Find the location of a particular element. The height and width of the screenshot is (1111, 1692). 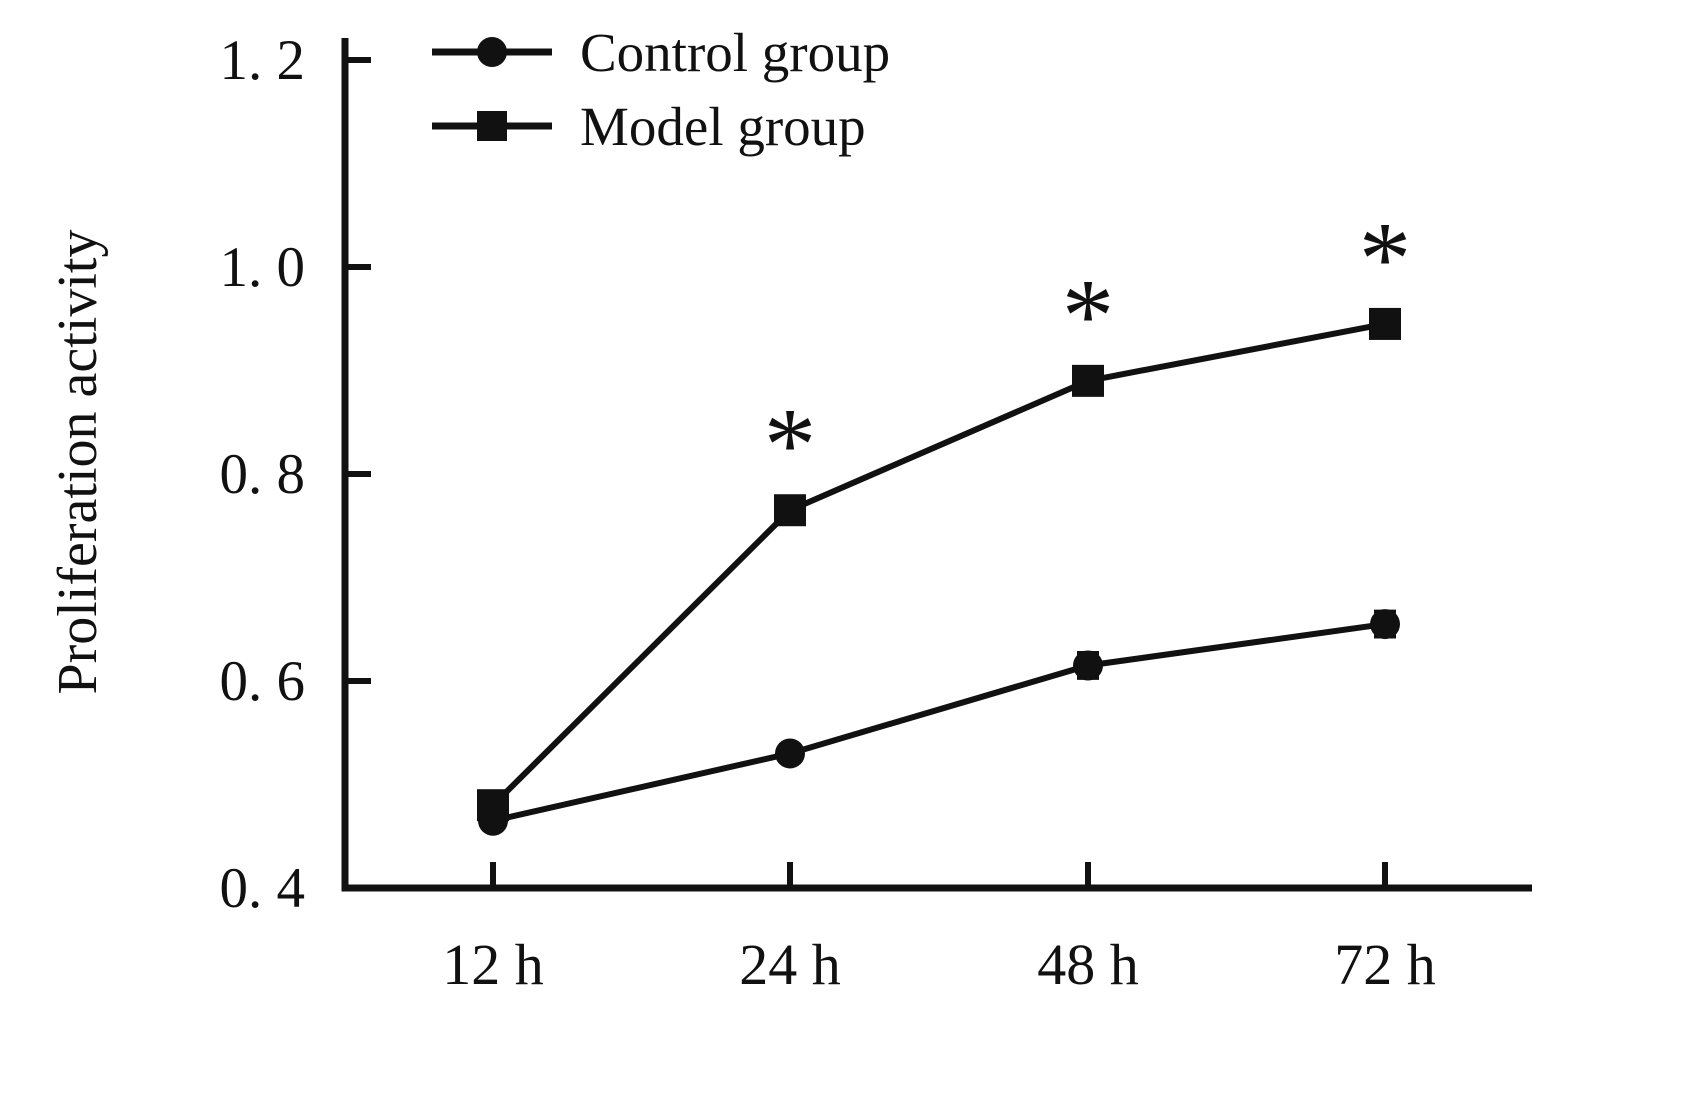

legend-item-control-group: Control group is located at coordinates (661, 52).